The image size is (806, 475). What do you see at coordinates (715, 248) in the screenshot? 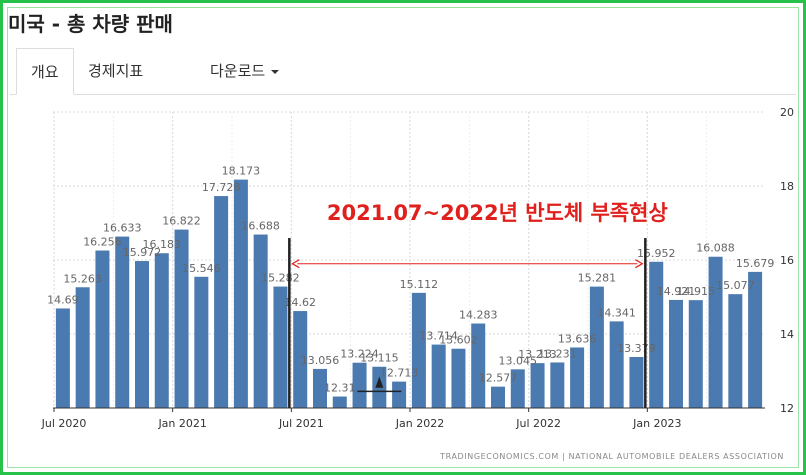
I see `data-label: 16.088` at bounding box center [715, 248].